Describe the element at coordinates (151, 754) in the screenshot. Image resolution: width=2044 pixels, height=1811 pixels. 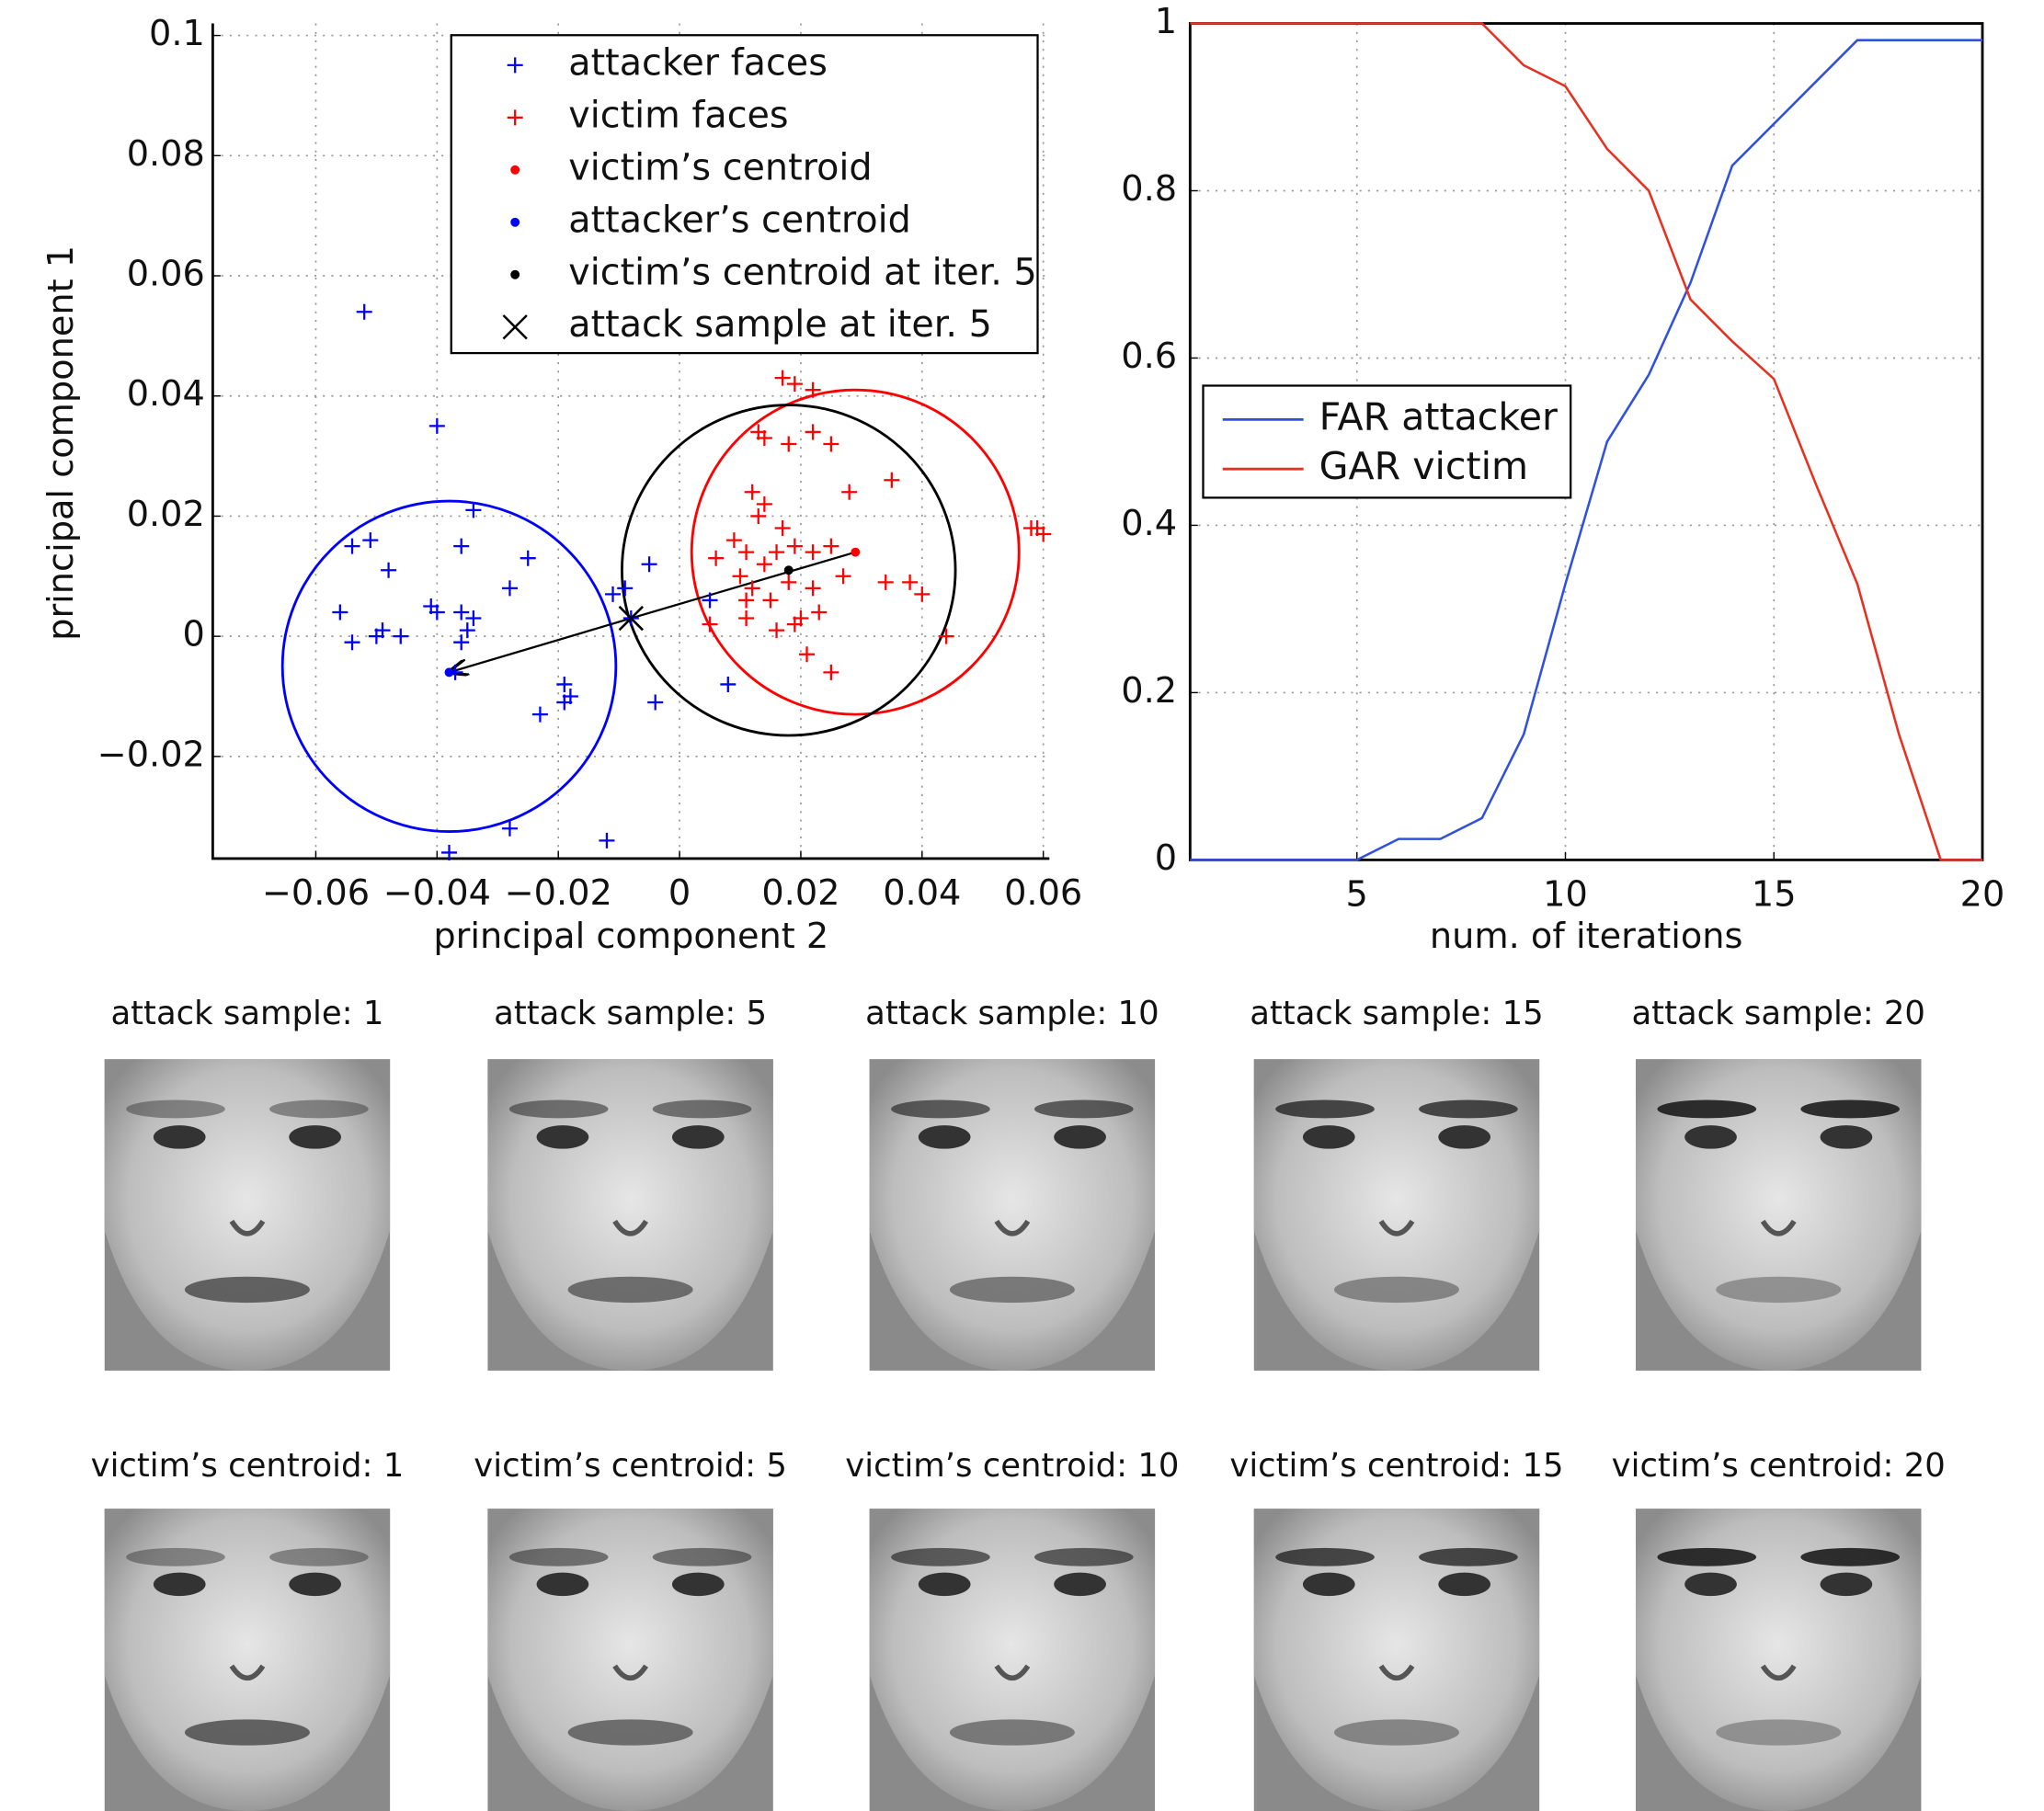
I see `y-tick-label: −0.02` at that location.